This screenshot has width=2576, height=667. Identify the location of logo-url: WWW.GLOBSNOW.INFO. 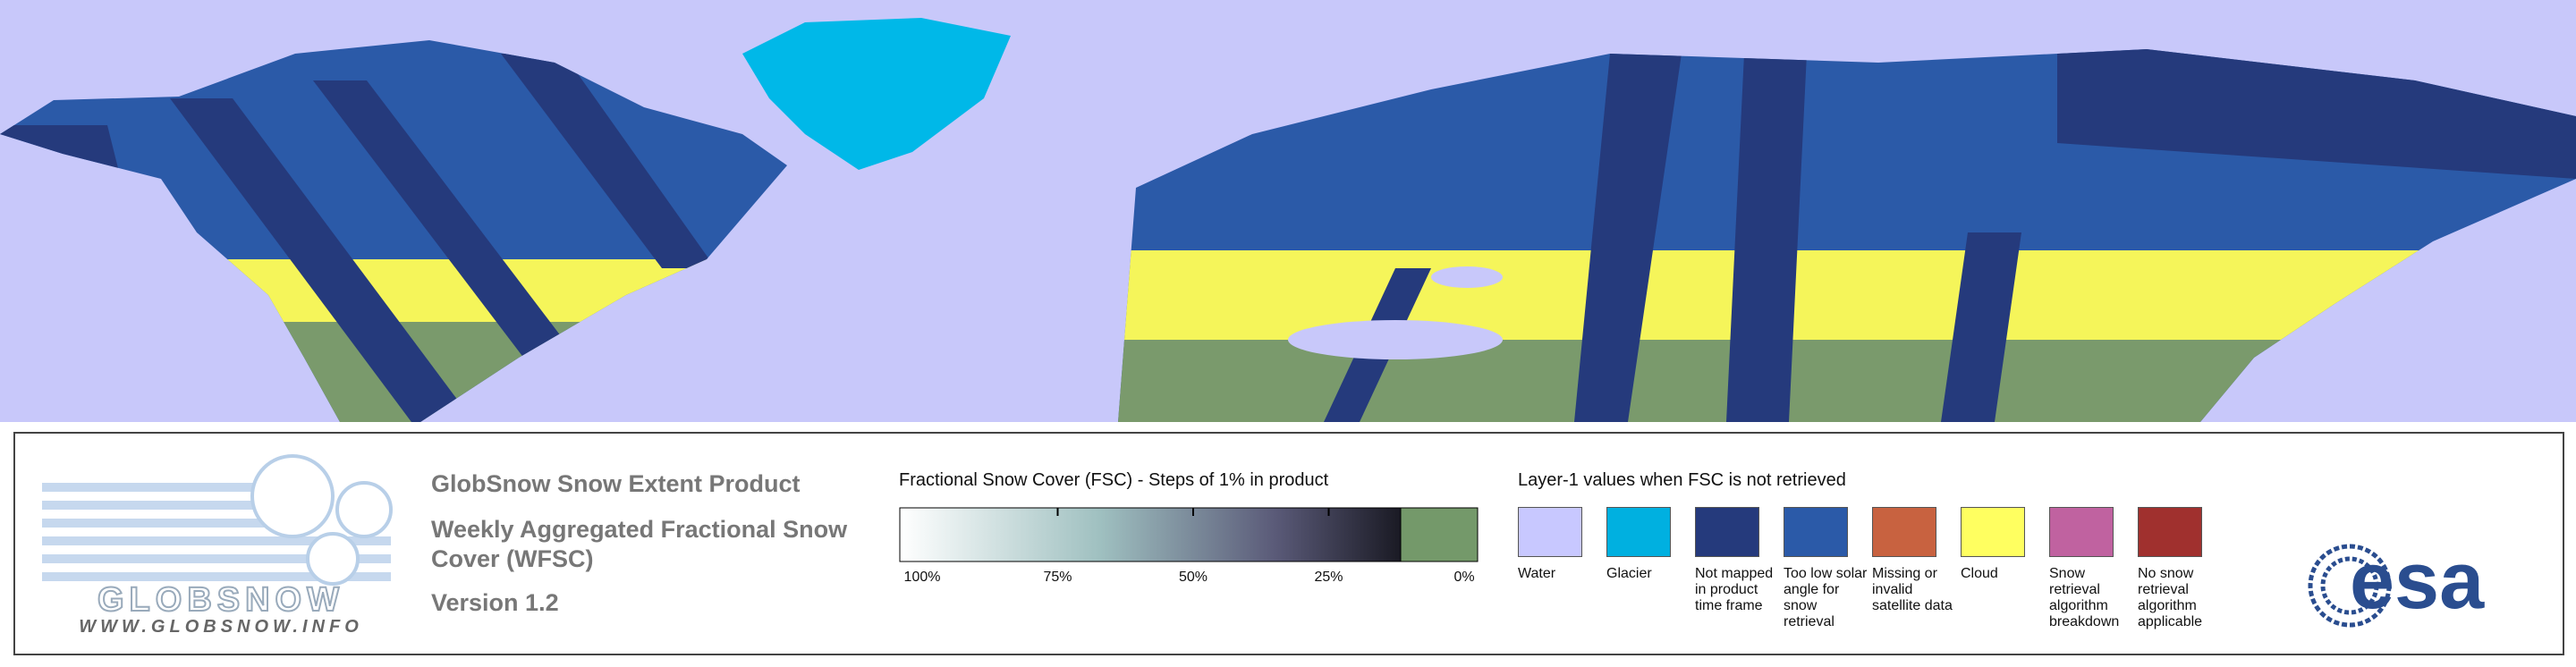
(221, 626).